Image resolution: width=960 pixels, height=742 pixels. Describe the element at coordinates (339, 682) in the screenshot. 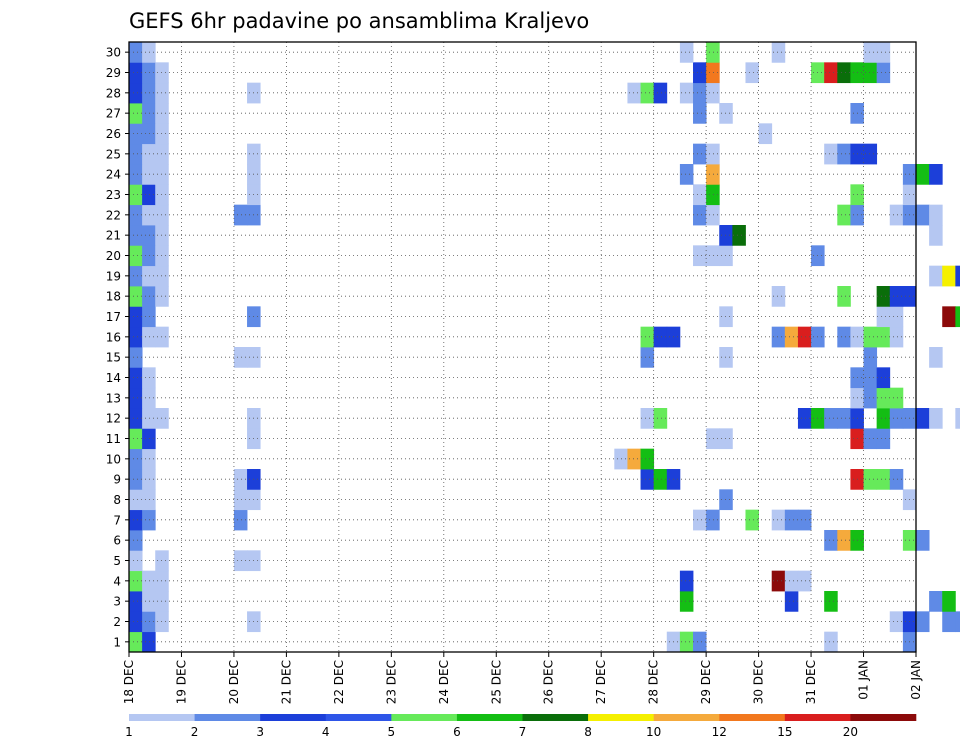

I see `x-tick-label: 22 DEC` at that location.